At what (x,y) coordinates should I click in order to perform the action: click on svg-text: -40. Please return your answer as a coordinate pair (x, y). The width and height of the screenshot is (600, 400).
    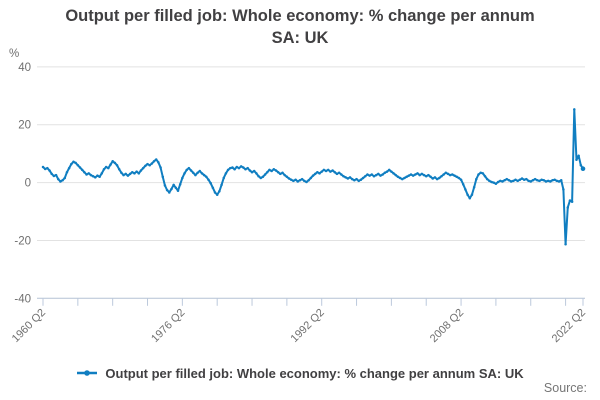
    Looking at the image, I should click on (22, 299).